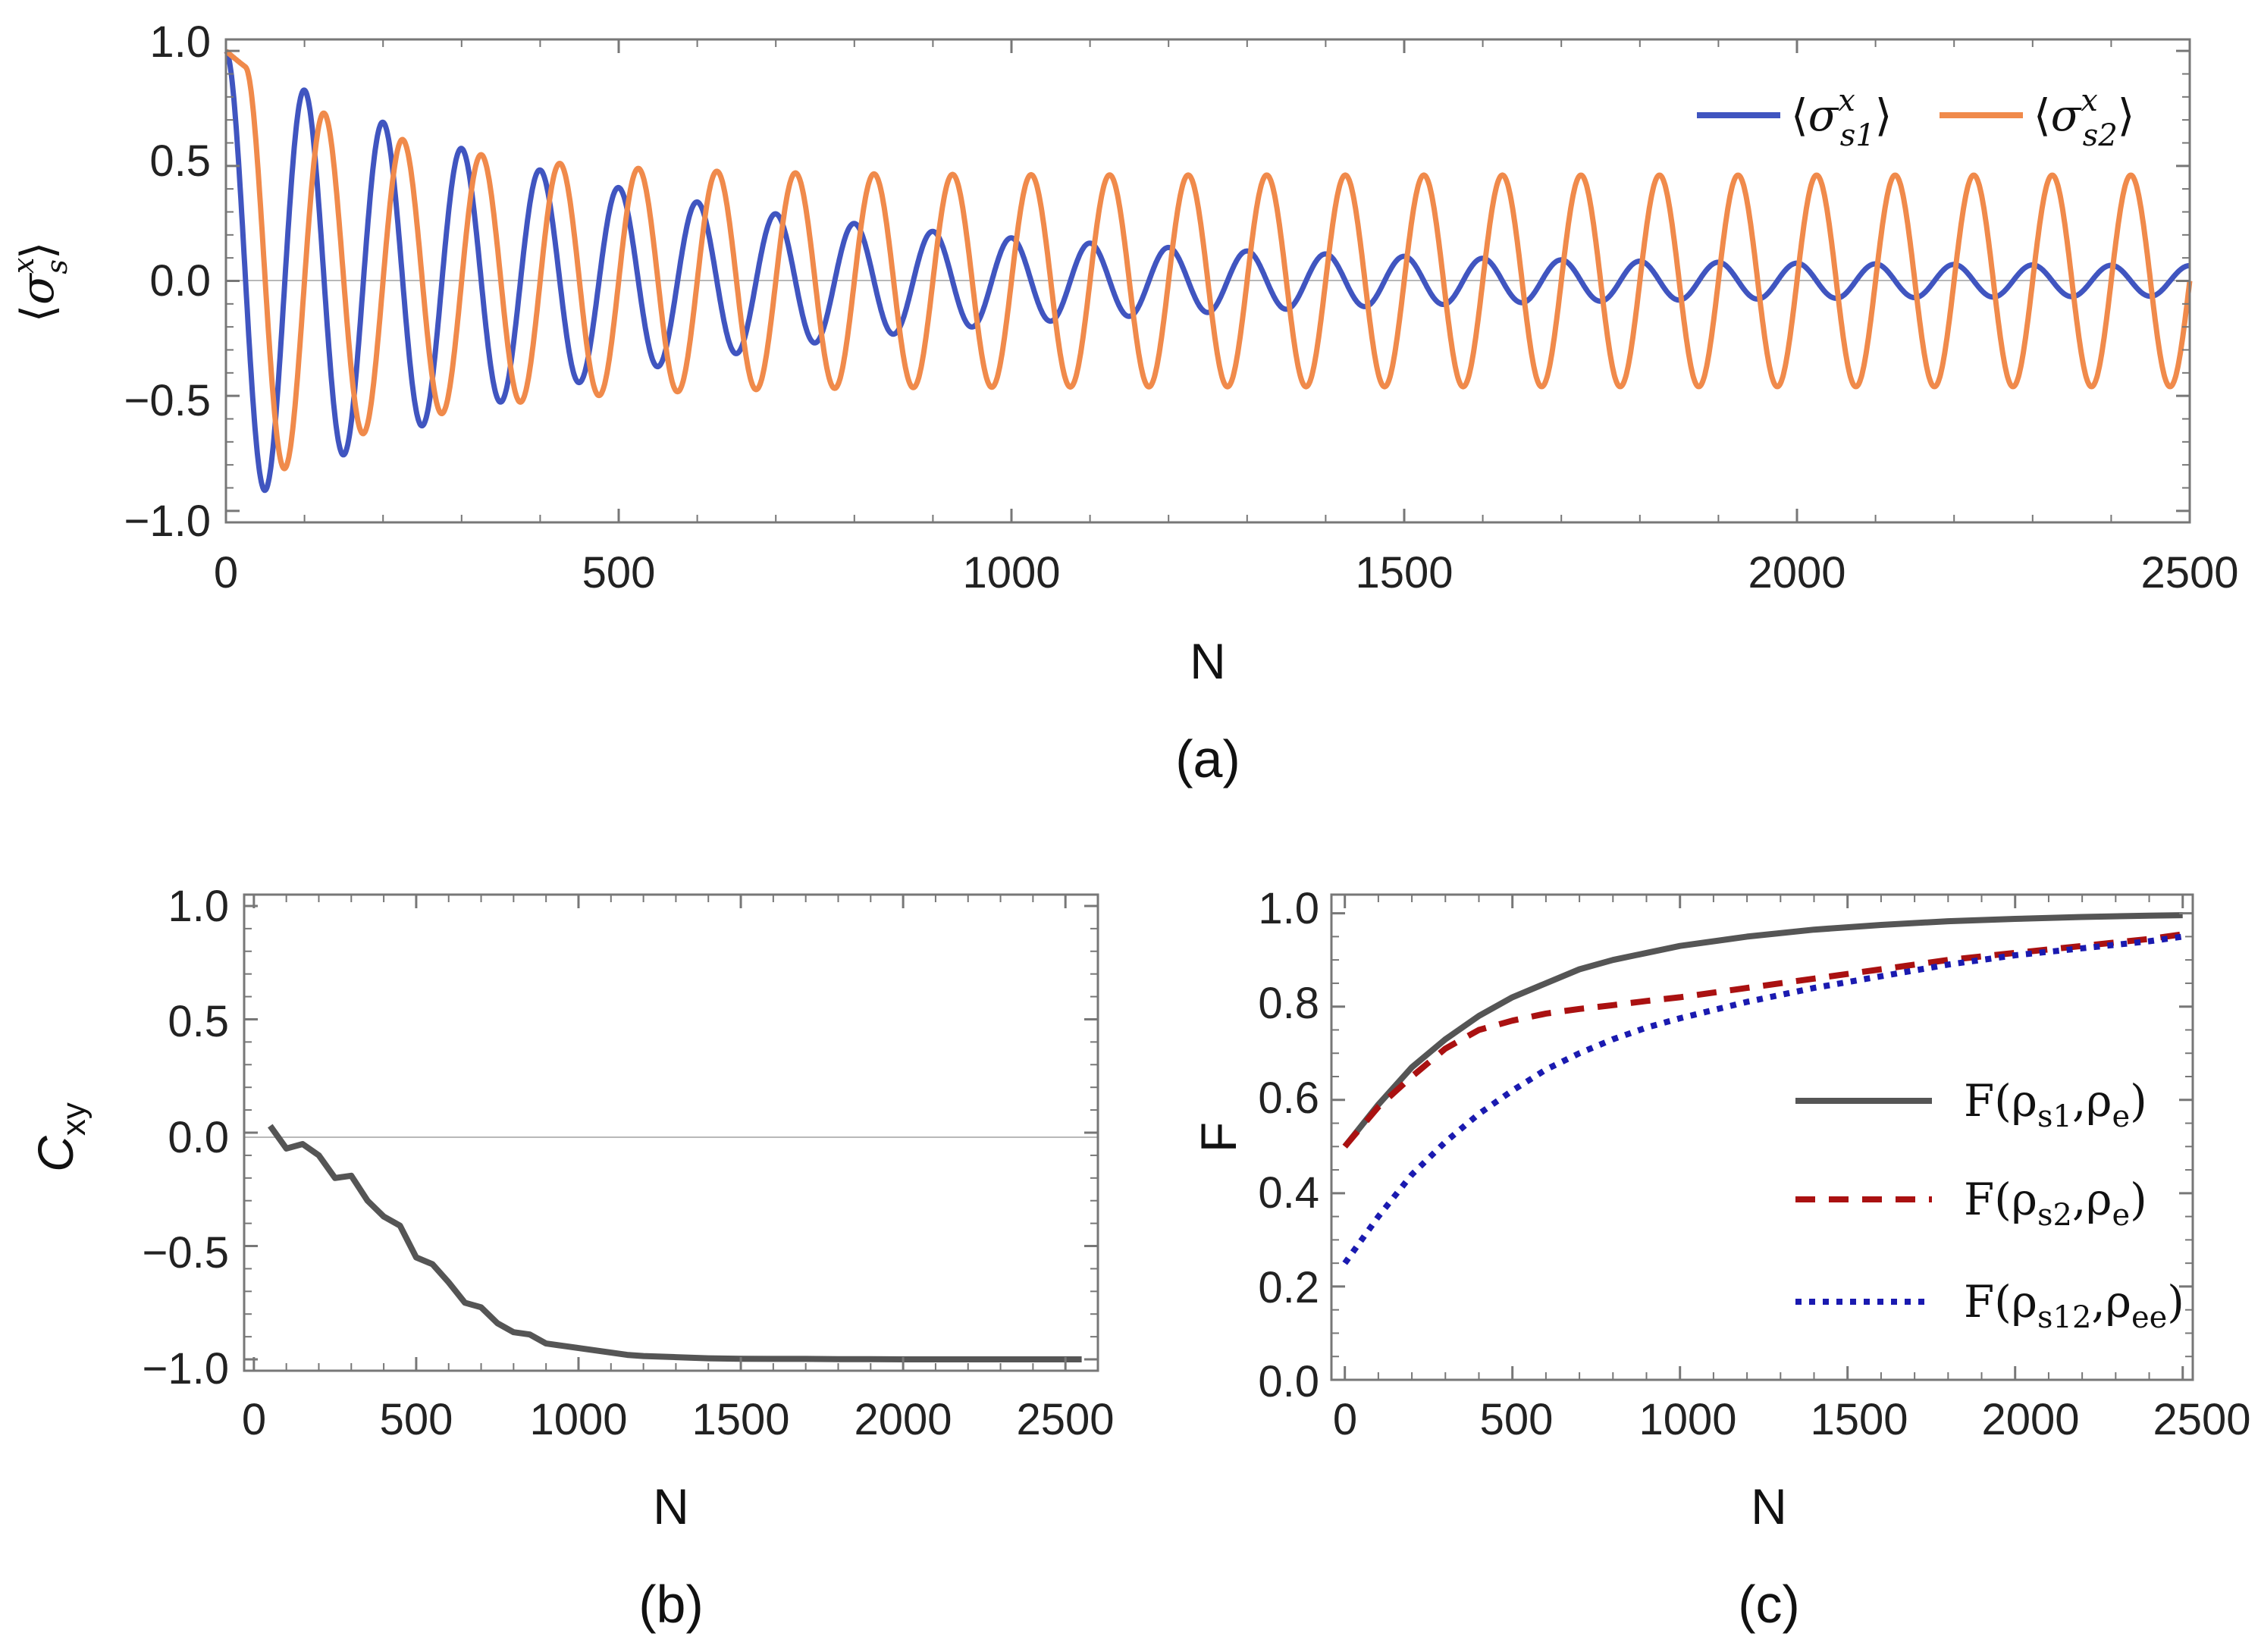  What do you see at coordinates (678, 1419) in the screenshot?
I see `panel-b-x-tick-labels: 0 500 1000 1500 2000 2500` at bounding box center [678, 1419].